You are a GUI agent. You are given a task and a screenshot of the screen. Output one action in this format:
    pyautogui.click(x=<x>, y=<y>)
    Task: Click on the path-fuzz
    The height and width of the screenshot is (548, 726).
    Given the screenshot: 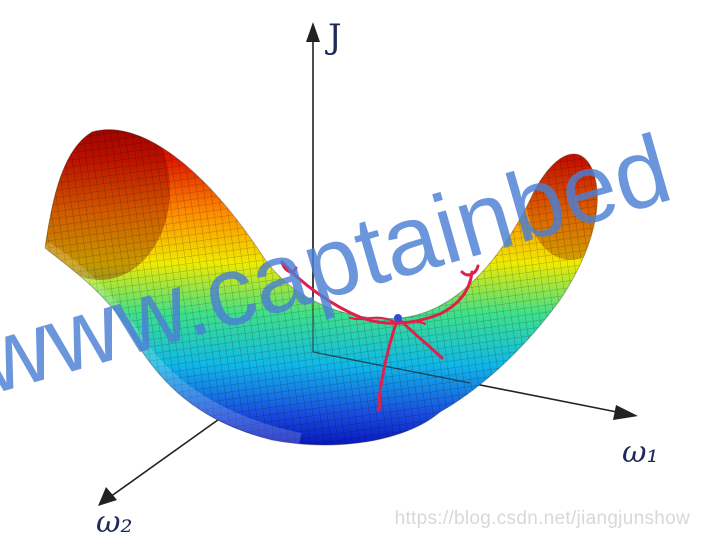 What is the action you would take?
    pyautogui.click(x=387, y=320)
    